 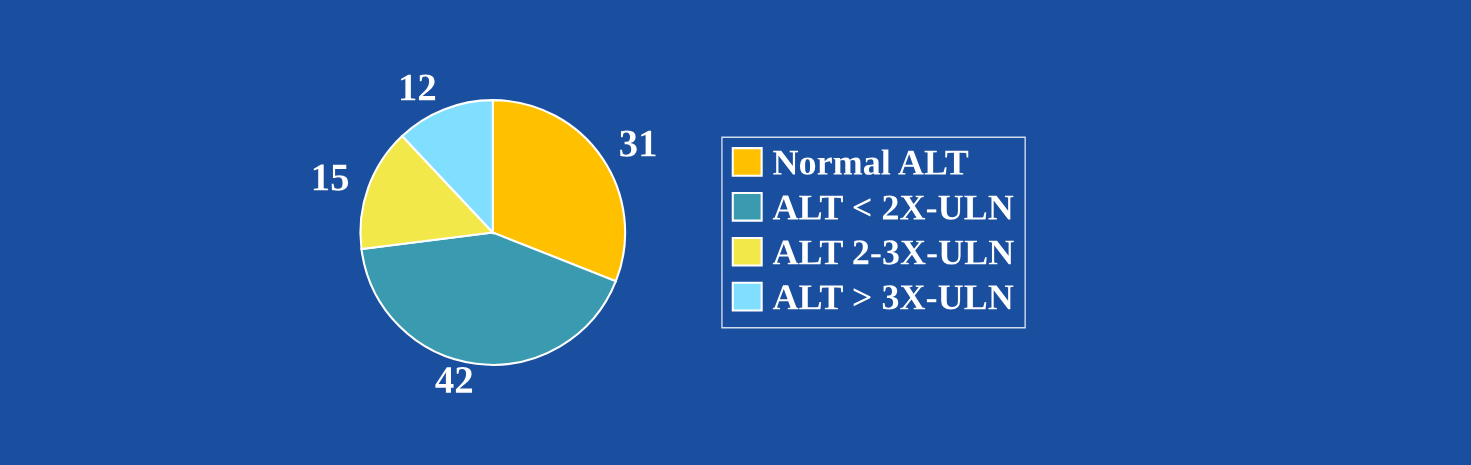 What do you see at coordinates (454, 380) in the screenshot?
I see `data-label: 42` at bounding box center [454, 380].